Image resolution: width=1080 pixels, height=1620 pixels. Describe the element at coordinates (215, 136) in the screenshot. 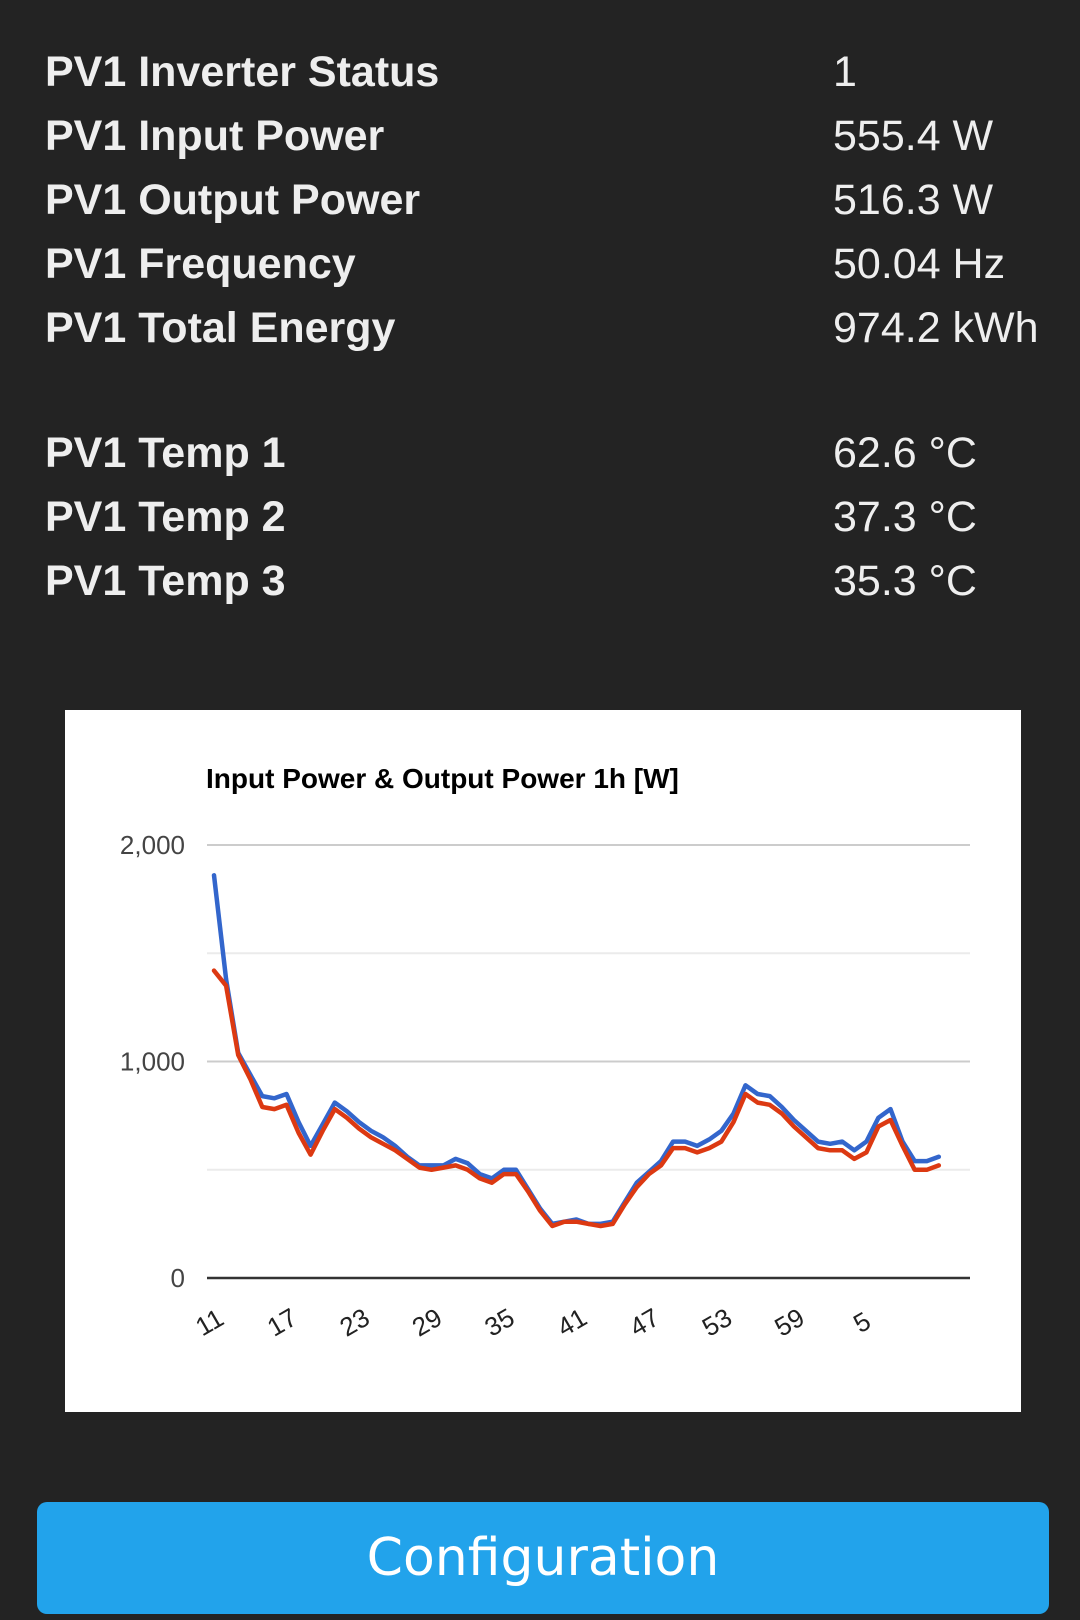

I see `metric-label: PV1 Input Power` at that location.